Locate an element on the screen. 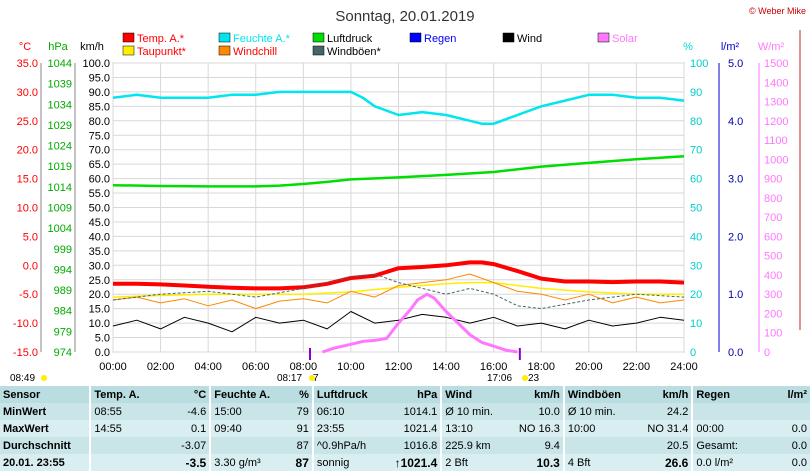  temp-tick-label: 25.0 is located at coordinates (27, 122).